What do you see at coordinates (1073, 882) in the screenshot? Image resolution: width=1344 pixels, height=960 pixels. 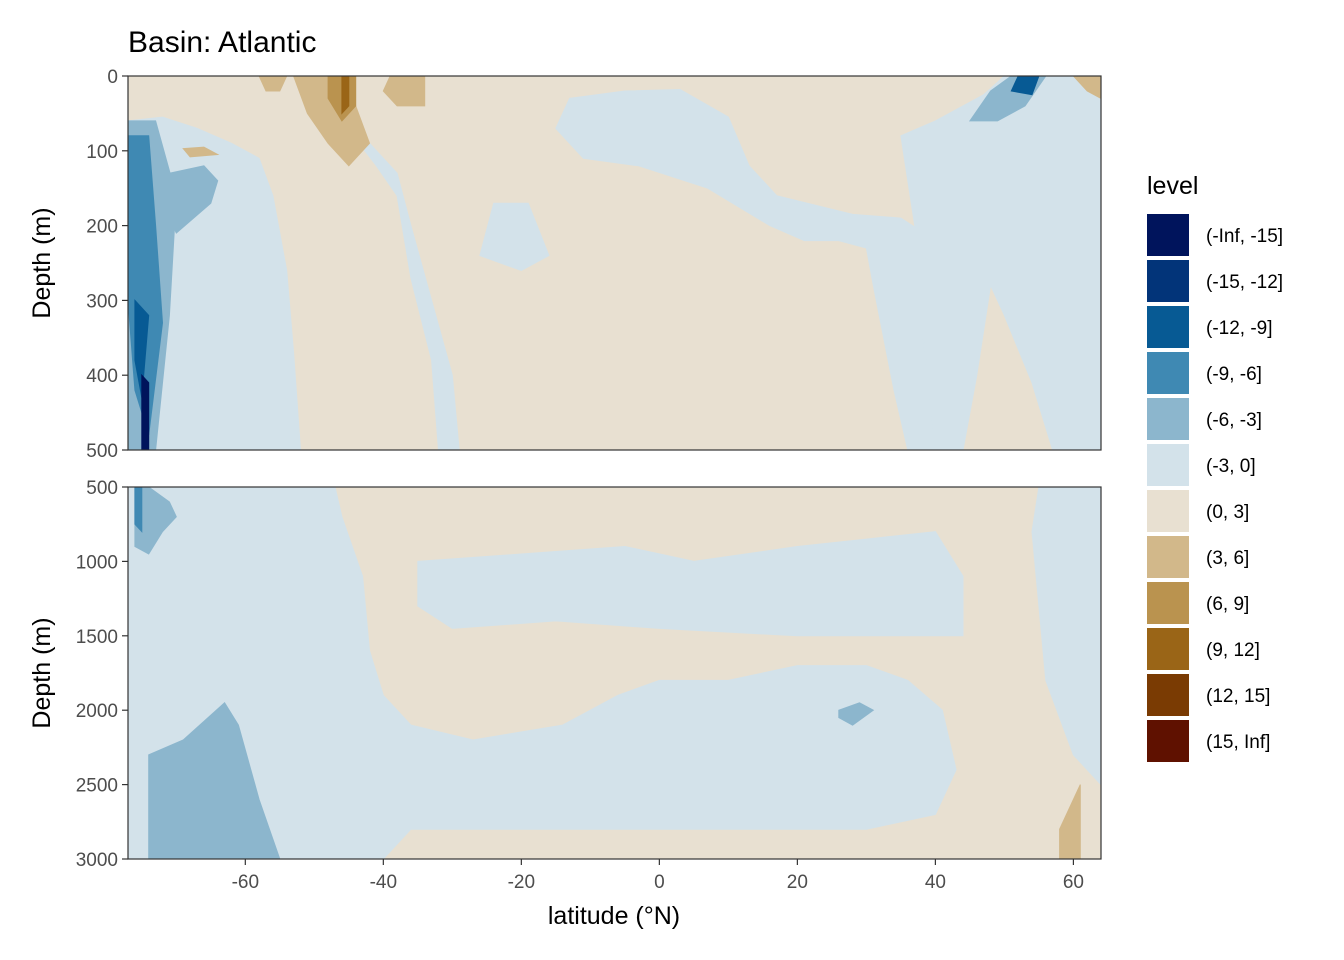 I see `x-tick-label: 60` at bounding box center [1073, 882].